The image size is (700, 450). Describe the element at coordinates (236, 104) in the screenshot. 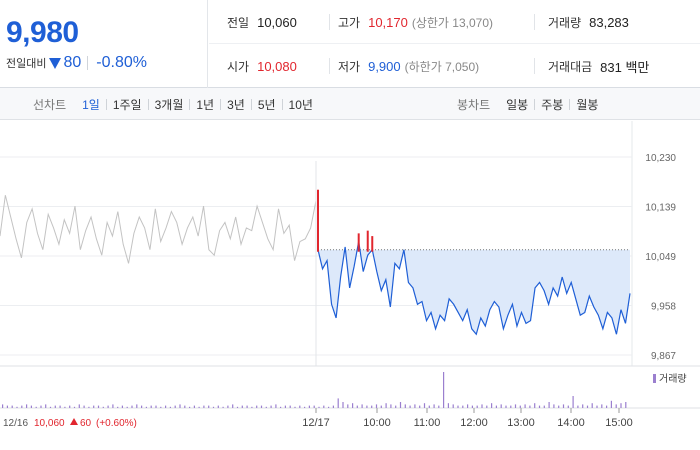

I see `line-tab: 3년` at that location.